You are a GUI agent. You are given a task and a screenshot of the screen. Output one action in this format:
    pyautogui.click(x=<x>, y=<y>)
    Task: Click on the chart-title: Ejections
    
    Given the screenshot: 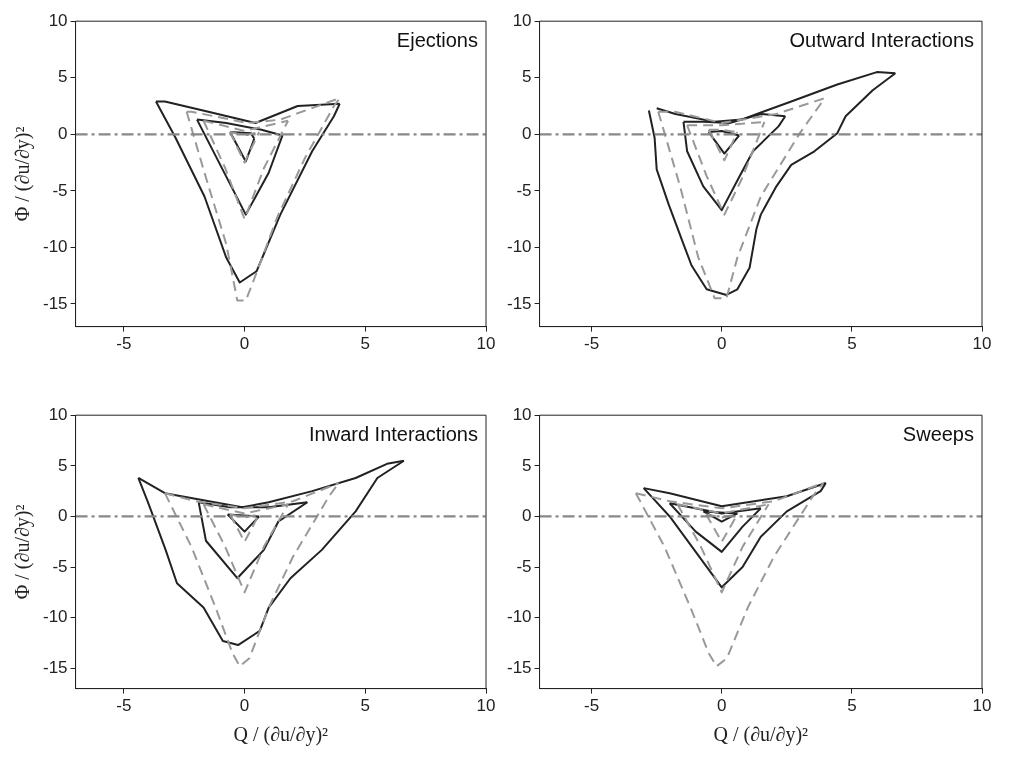 What is the action you would take?
    pyautogui.click(x=437, y=39)
    